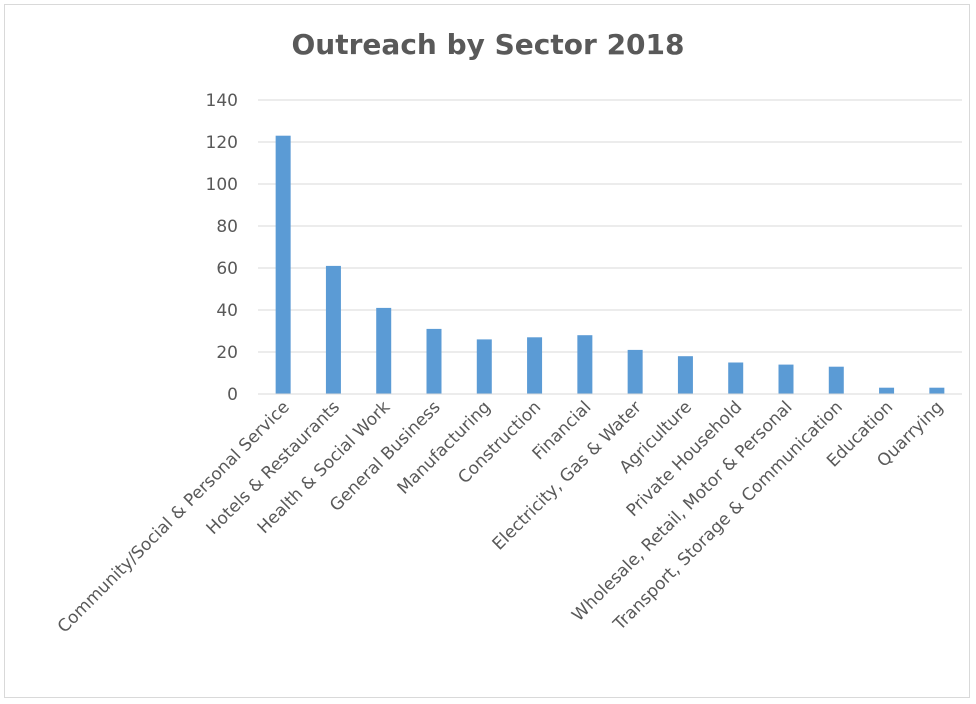 This screenshot has height=704, width=976. I want to click on y-tick-label: 80, so click(227, 227).